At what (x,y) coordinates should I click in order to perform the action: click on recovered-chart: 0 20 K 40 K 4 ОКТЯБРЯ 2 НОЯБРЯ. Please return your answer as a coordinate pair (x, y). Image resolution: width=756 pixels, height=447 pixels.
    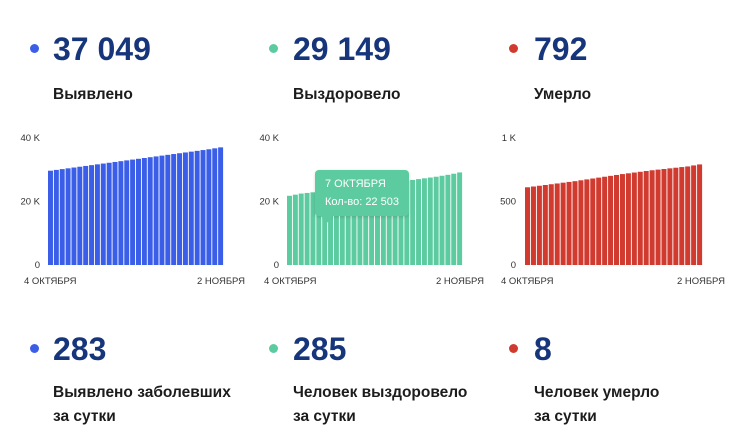
    Looking at the image, I should click on (362, 208).